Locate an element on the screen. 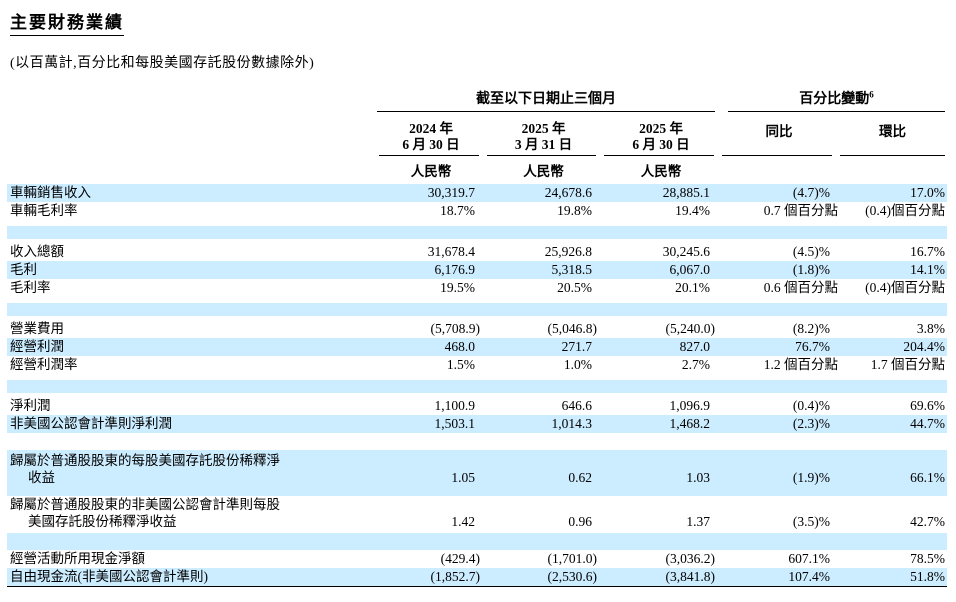 Image resolution: width=956 pixels, height=602 pixels. cell-value: 16.7% is located at coordinates (928, 251).